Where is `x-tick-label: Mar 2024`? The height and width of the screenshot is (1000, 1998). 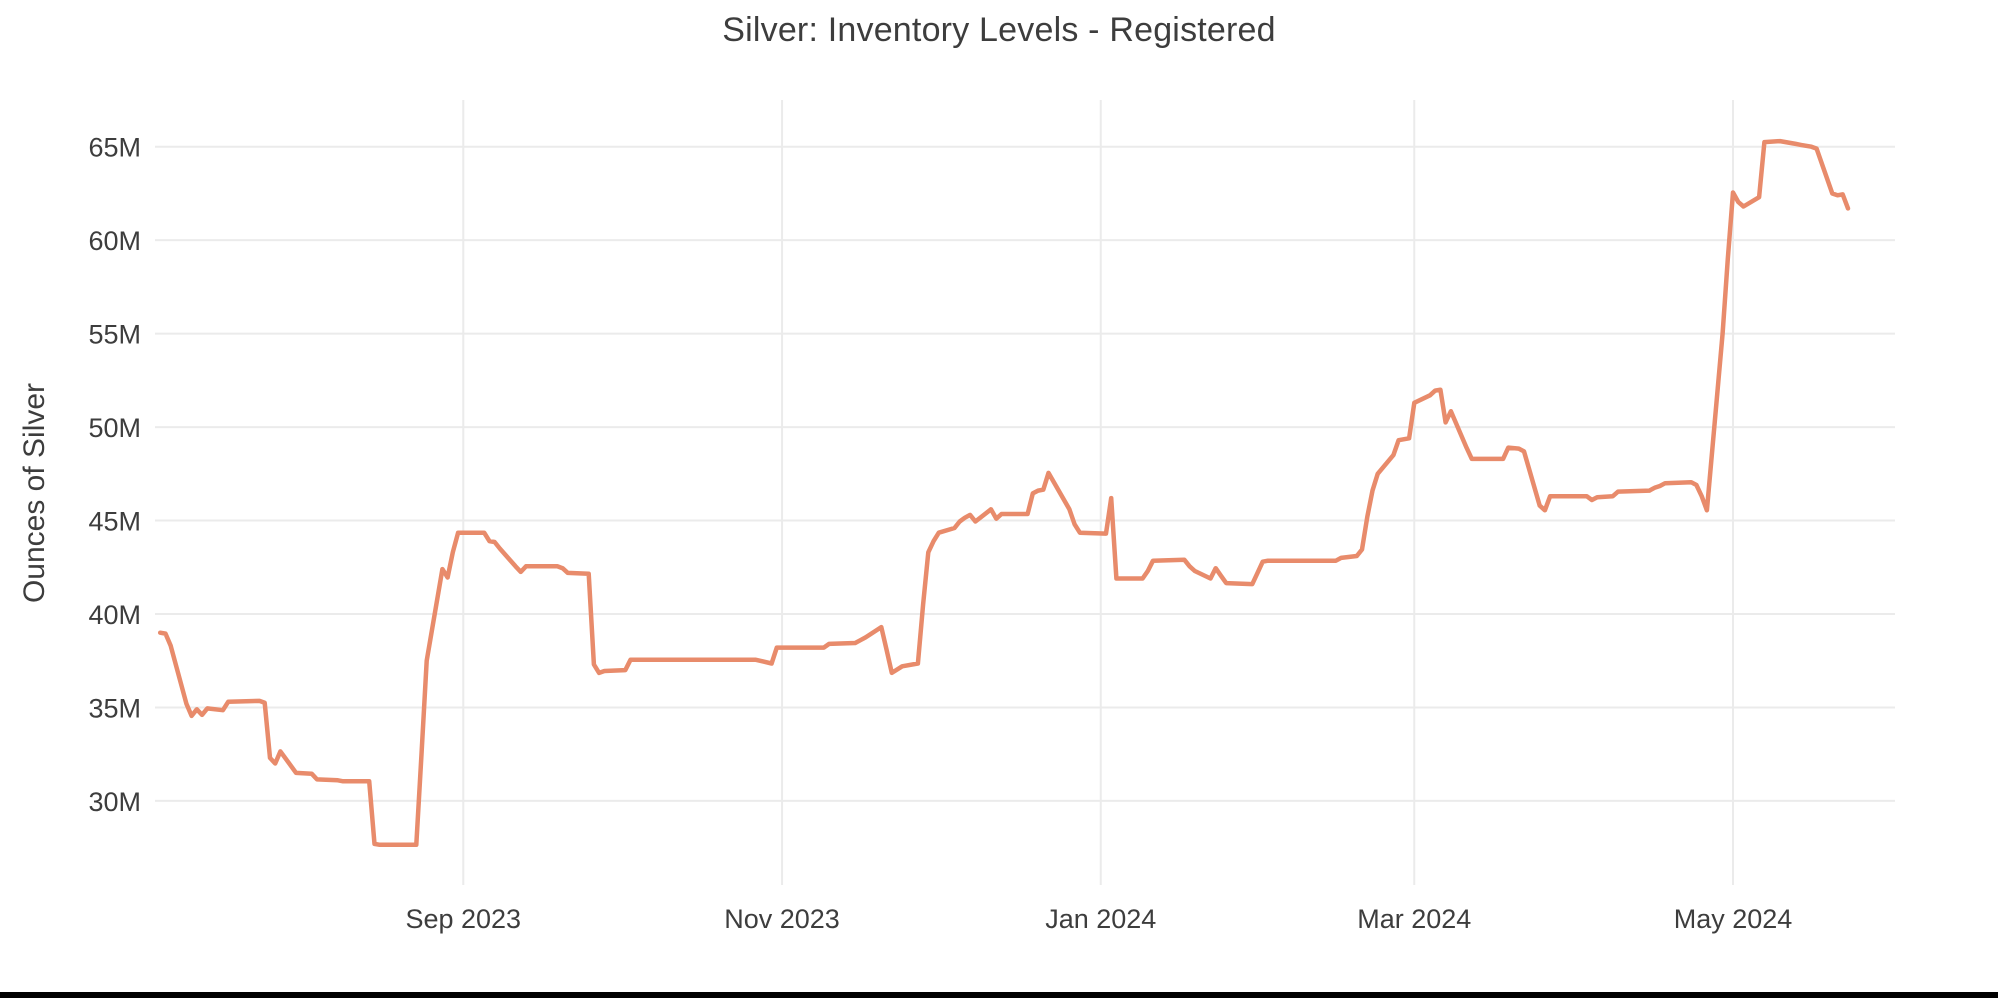 x-tick-label: Mar 2024 is located at coordinates (1414, 919).